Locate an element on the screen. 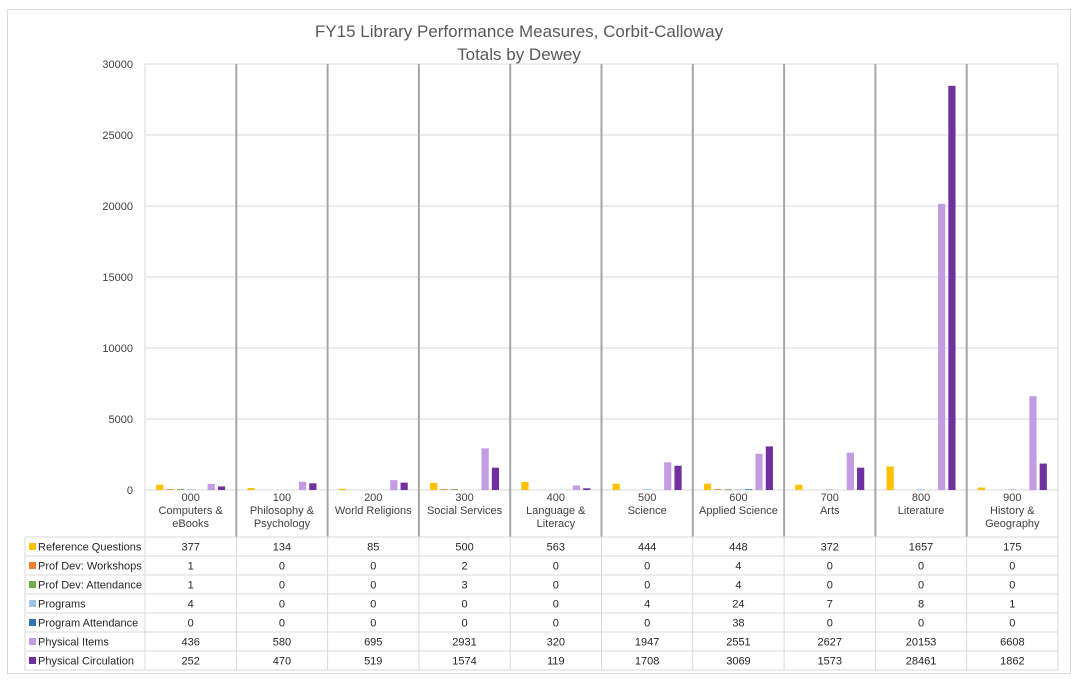  table-cell-4-1: 0 is located at coordinates (282, 624).